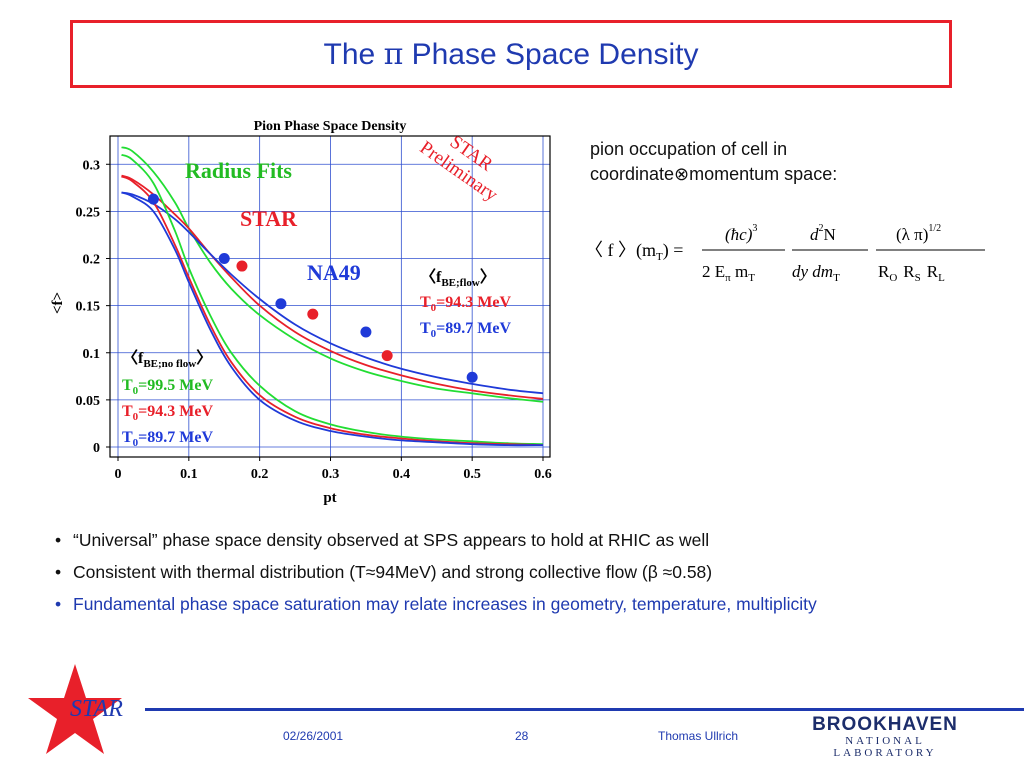 This screenshot has width=1024, height=768. Describe the element at coordinates (313, 736) in the screenshot. I see `footer-date: 02/26/2001` at that location.